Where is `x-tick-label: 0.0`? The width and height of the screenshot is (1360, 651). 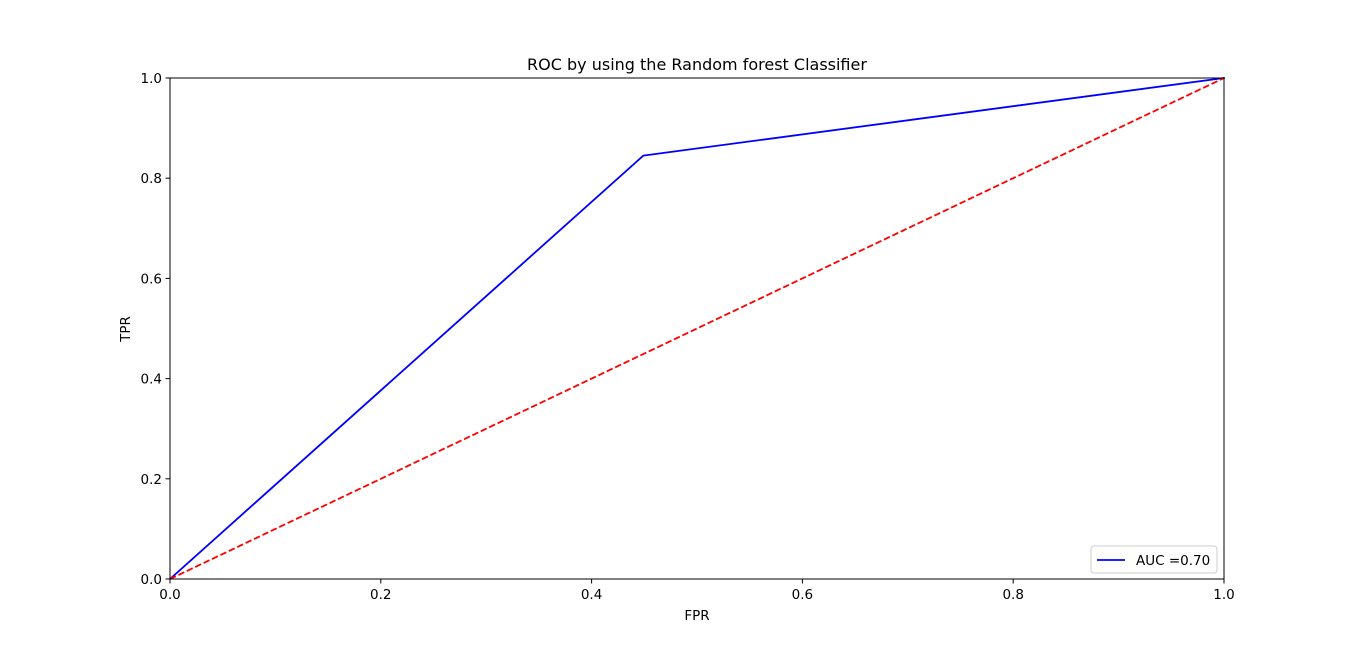
x-tick-label: 0.0 is located at coordinates (169, 595).